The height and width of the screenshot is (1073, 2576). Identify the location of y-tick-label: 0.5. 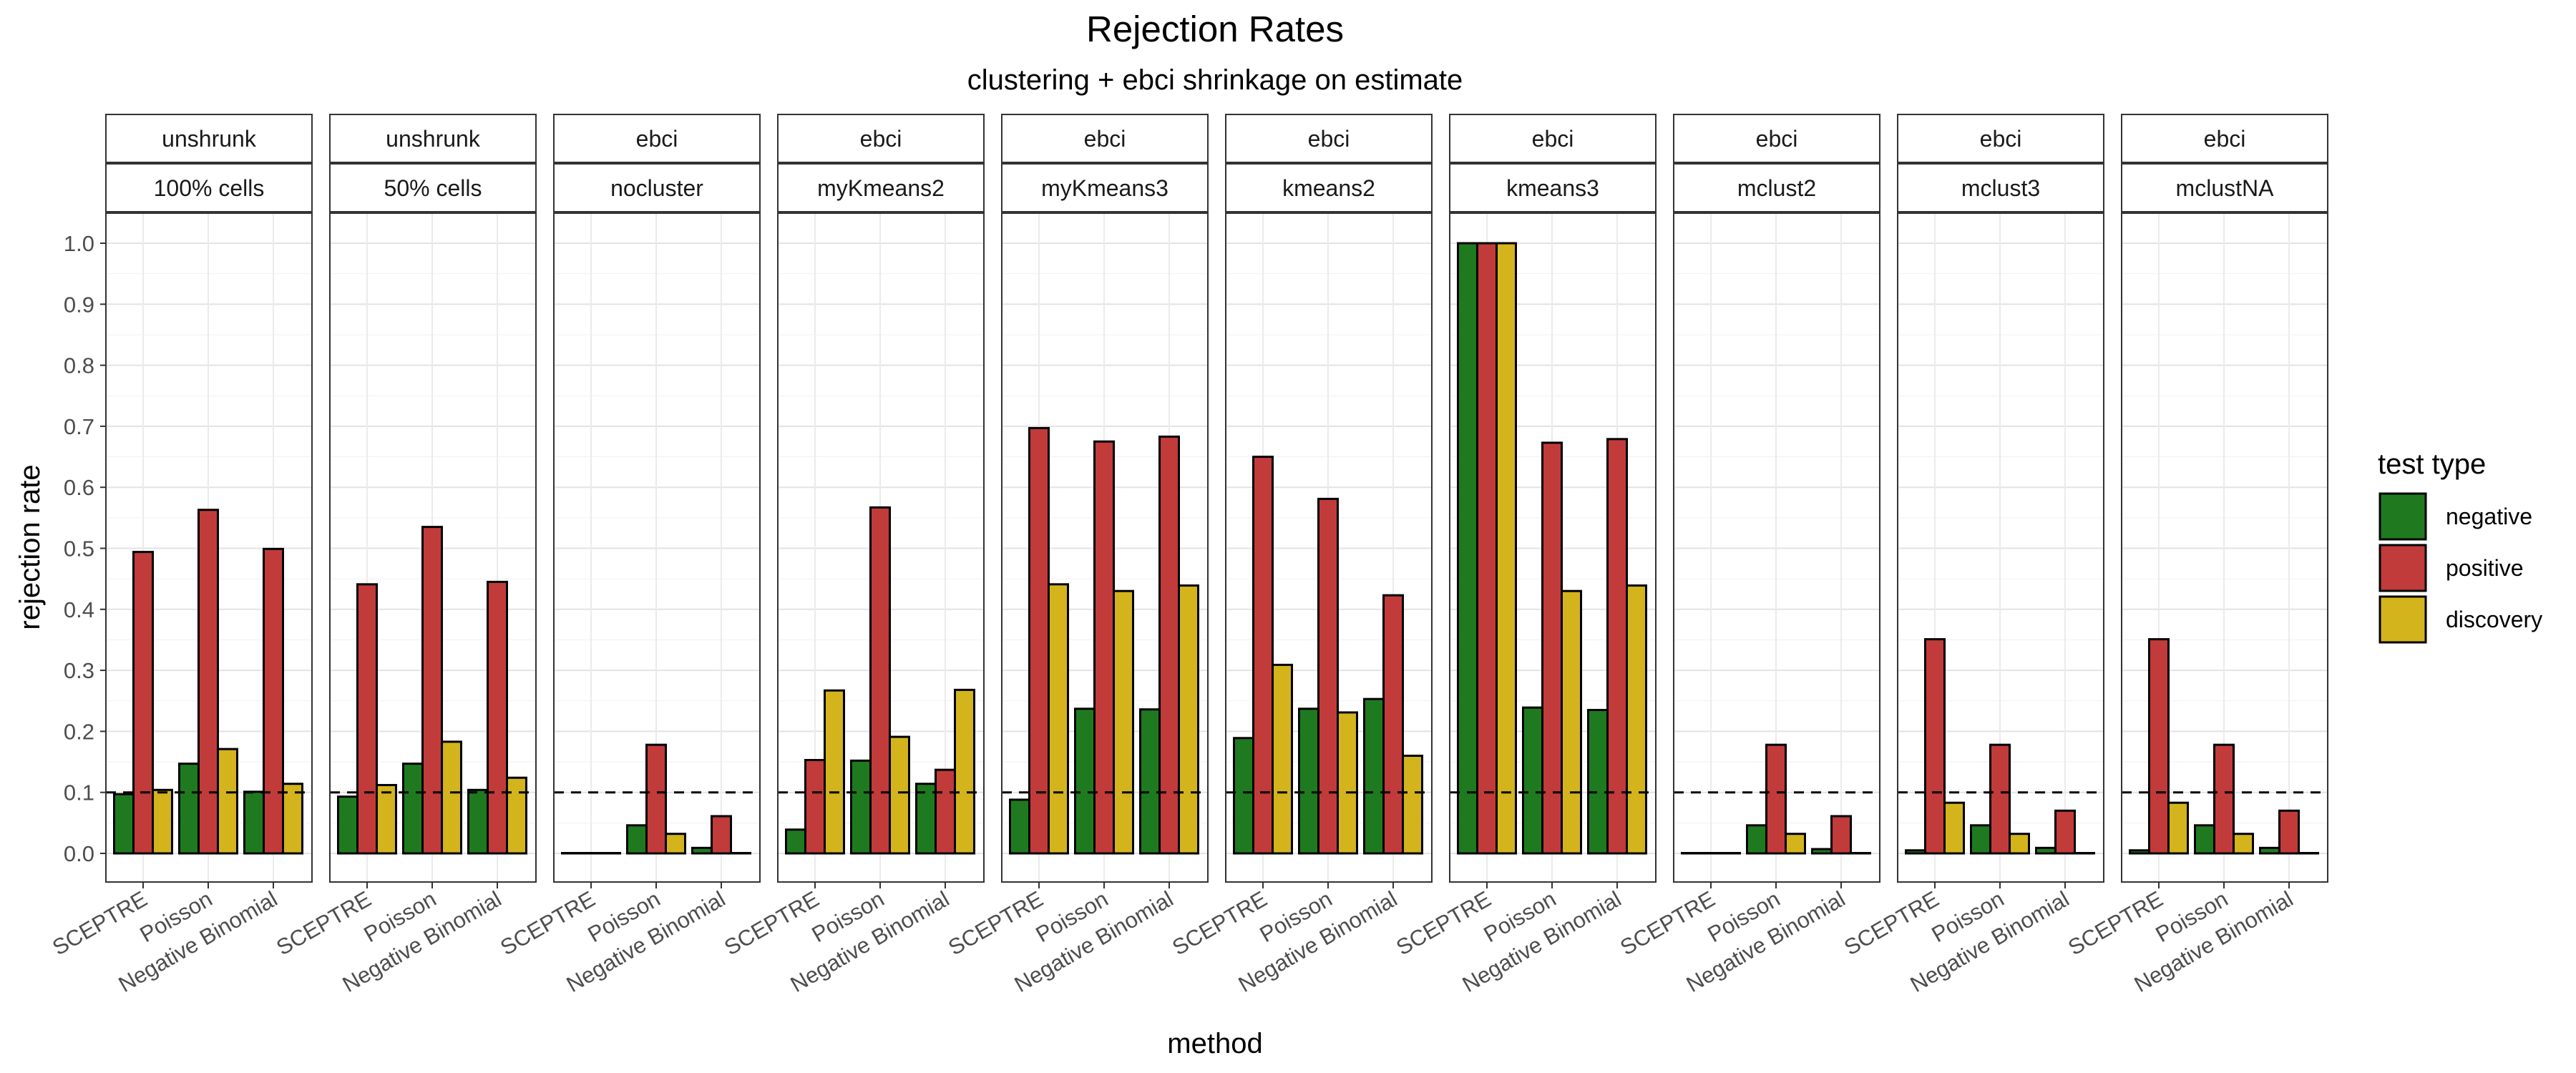
(79, 549).